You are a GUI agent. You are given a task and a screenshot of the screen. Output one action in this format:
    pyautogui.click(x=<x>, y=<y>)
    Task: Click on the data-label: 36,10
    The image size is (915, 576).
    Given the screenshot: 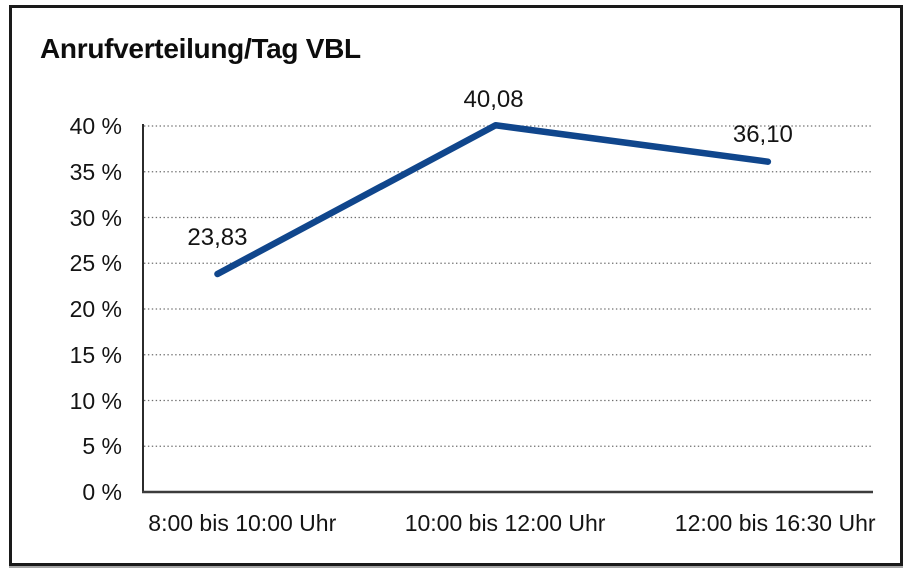 What is the action you would take?
    pyautogui.click(x=762, y=134)
    